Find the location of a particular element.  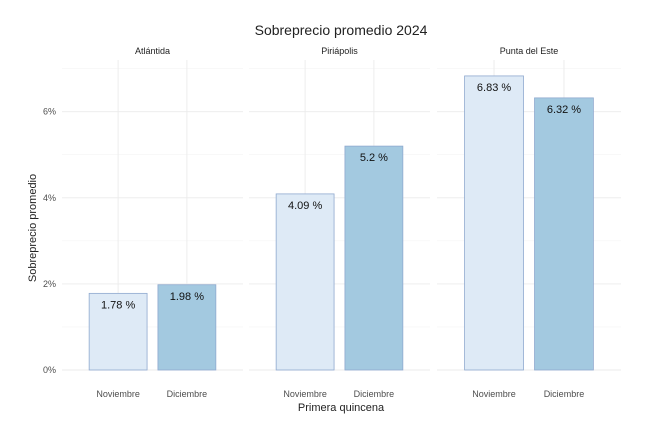

y-tick-label: 4% is located at coordinates (49, 198).